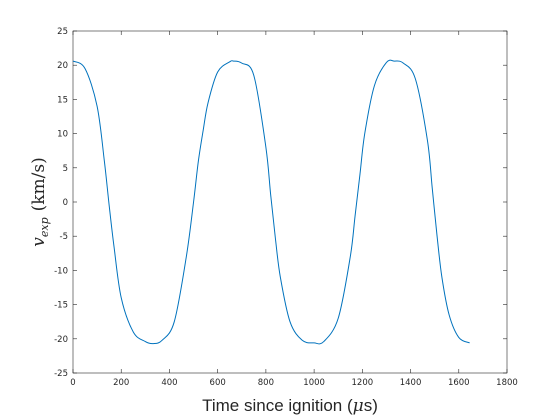 The image size is (560, 420). I want to click on x-tick-label: 200, so click(121, 383).